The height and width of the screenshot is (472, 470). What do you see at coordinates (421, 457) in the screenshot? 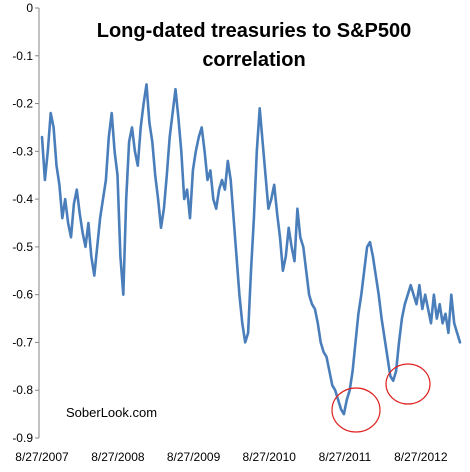
I see `x-tick-label: 8/27/2012` at bounding box center [421, 457].